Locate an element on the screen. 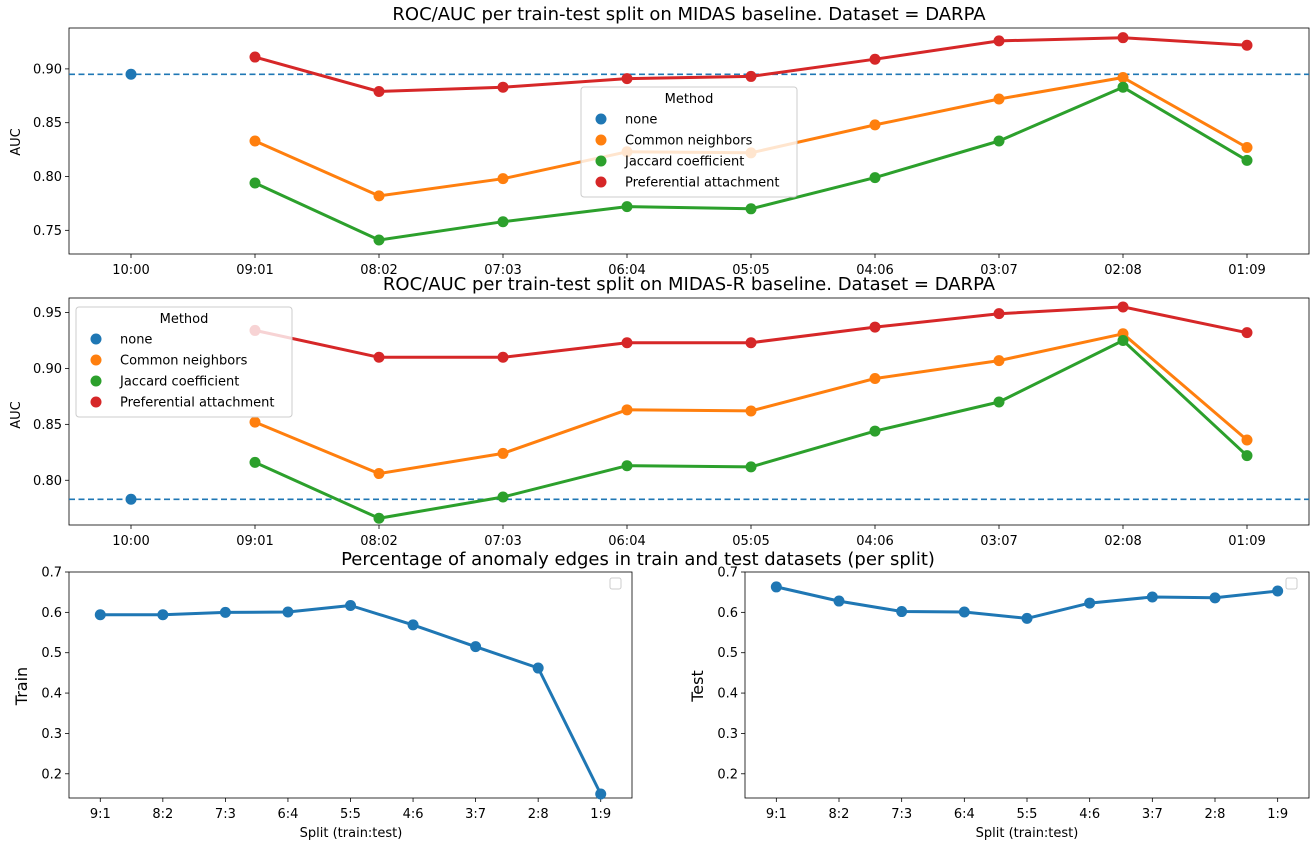 The image size is (1315, 844). x-tick-label: 9:1 is located at coordinates (100, 814).